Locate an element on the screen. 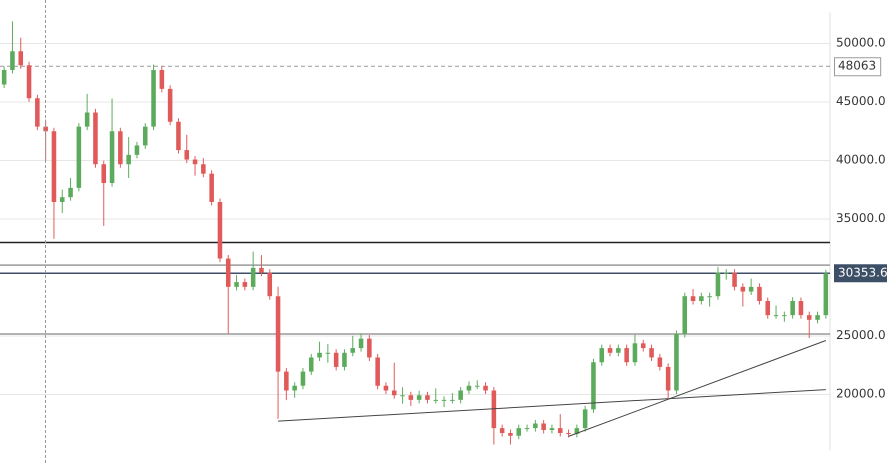 The height and width of the screenshot is (463, 887). y-tick-label: 45000.0 is located at coordinates (861, 101).